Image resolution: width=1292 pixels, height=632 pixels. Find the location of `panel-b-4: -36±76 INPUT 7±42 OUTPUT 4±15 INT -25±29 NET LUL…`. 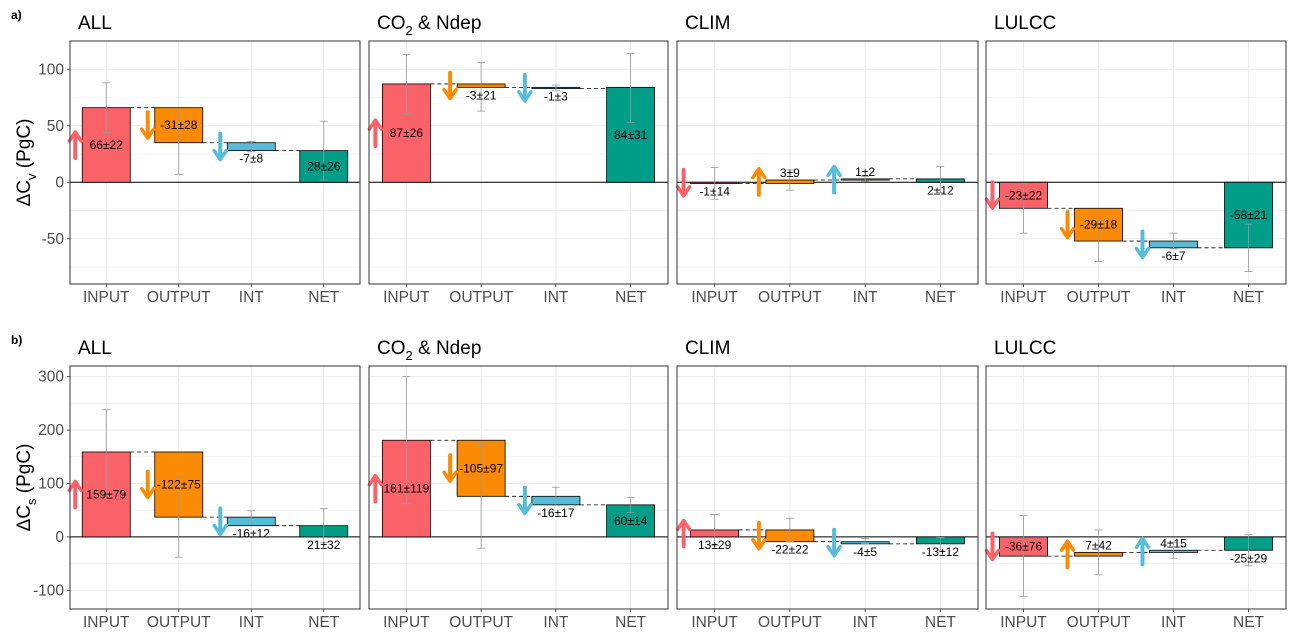

panel-b-4: -36±76 INPUT 7±42 OUTPUT 4±15 INT -25±29 NET LUL… is located at coordinates (1135, 484).